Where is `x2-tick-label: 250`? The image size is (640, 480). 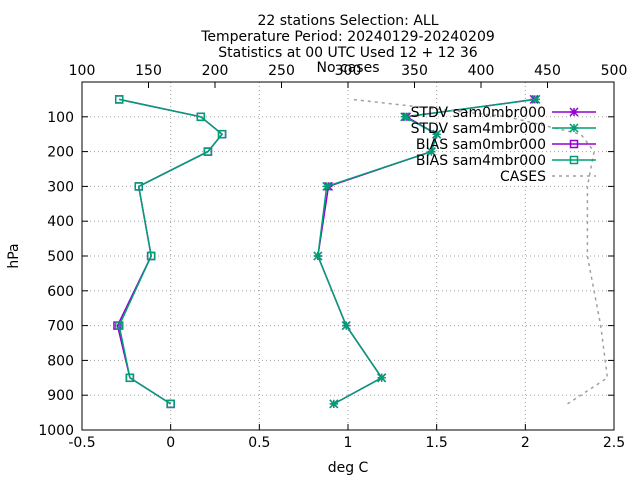 x2-tick-label: 250 is located at coordinates (281, 71).